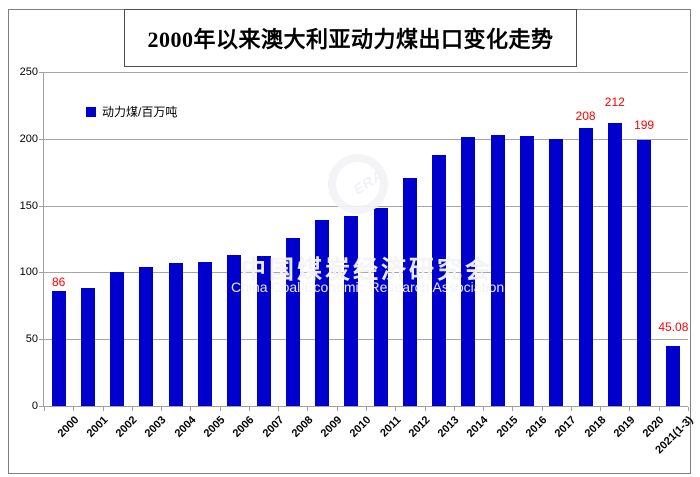 The height and width of the screenshot is (477, 700). Describe the element at coordinates (585, 116) in the screenshot. I see `data-label: 208` at that location.